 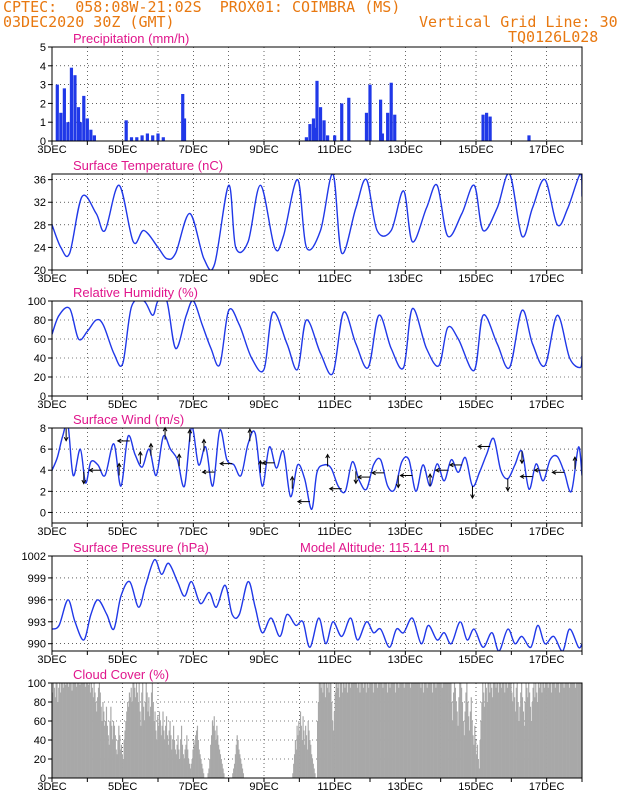 I want to click on x-tick-label: 3DEC, so click(x=51, y=787).